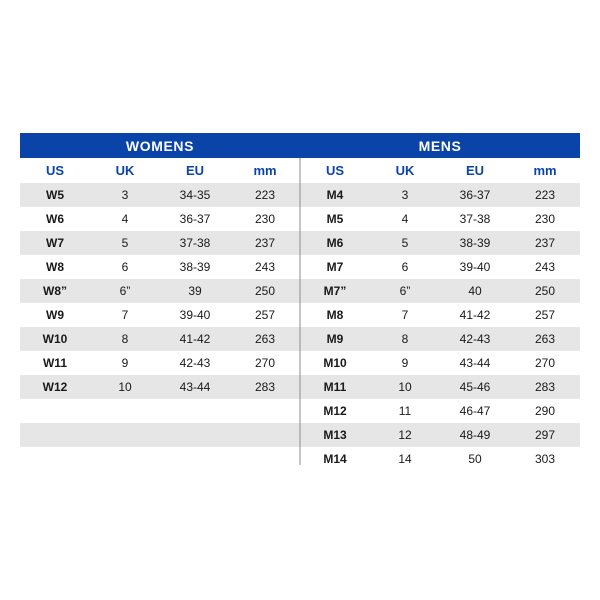 The height and width of the screenshot is (600, 600). What do you see at coordinates (160, 387) in the screenshot?
I see `table-row: W12 10 43-44 283` at bounding box center [160, 387].